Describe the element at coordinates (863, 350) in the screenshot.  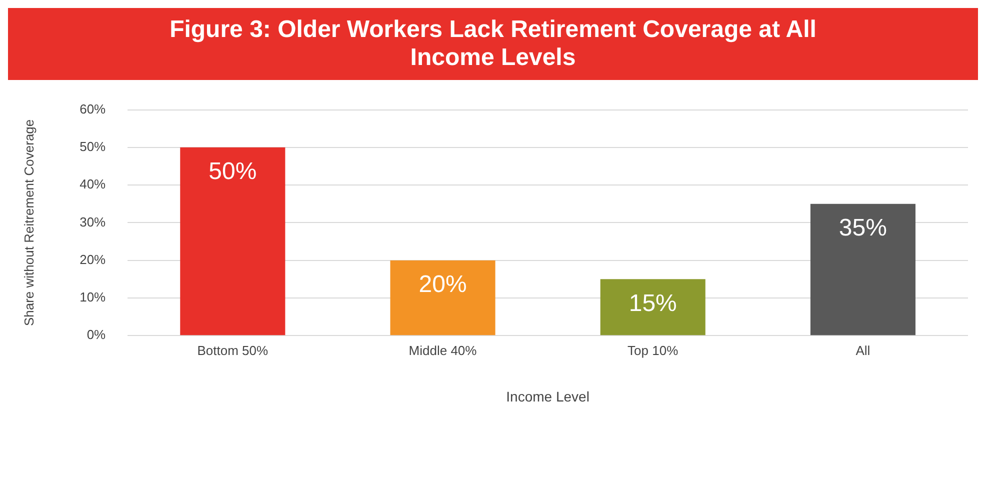
I see `x-tick-label: All` at that location.